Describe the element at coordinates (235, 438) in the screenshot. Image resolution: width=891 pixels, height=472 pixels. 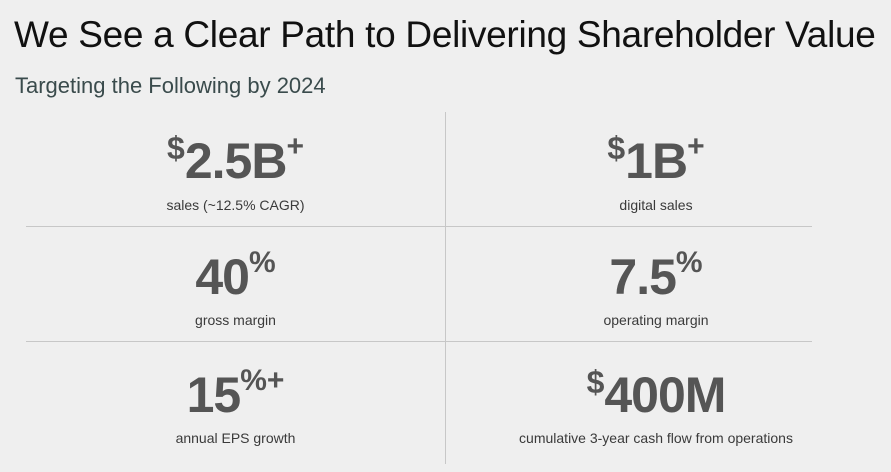
I see `target-label: annual EPS growth` at that location.